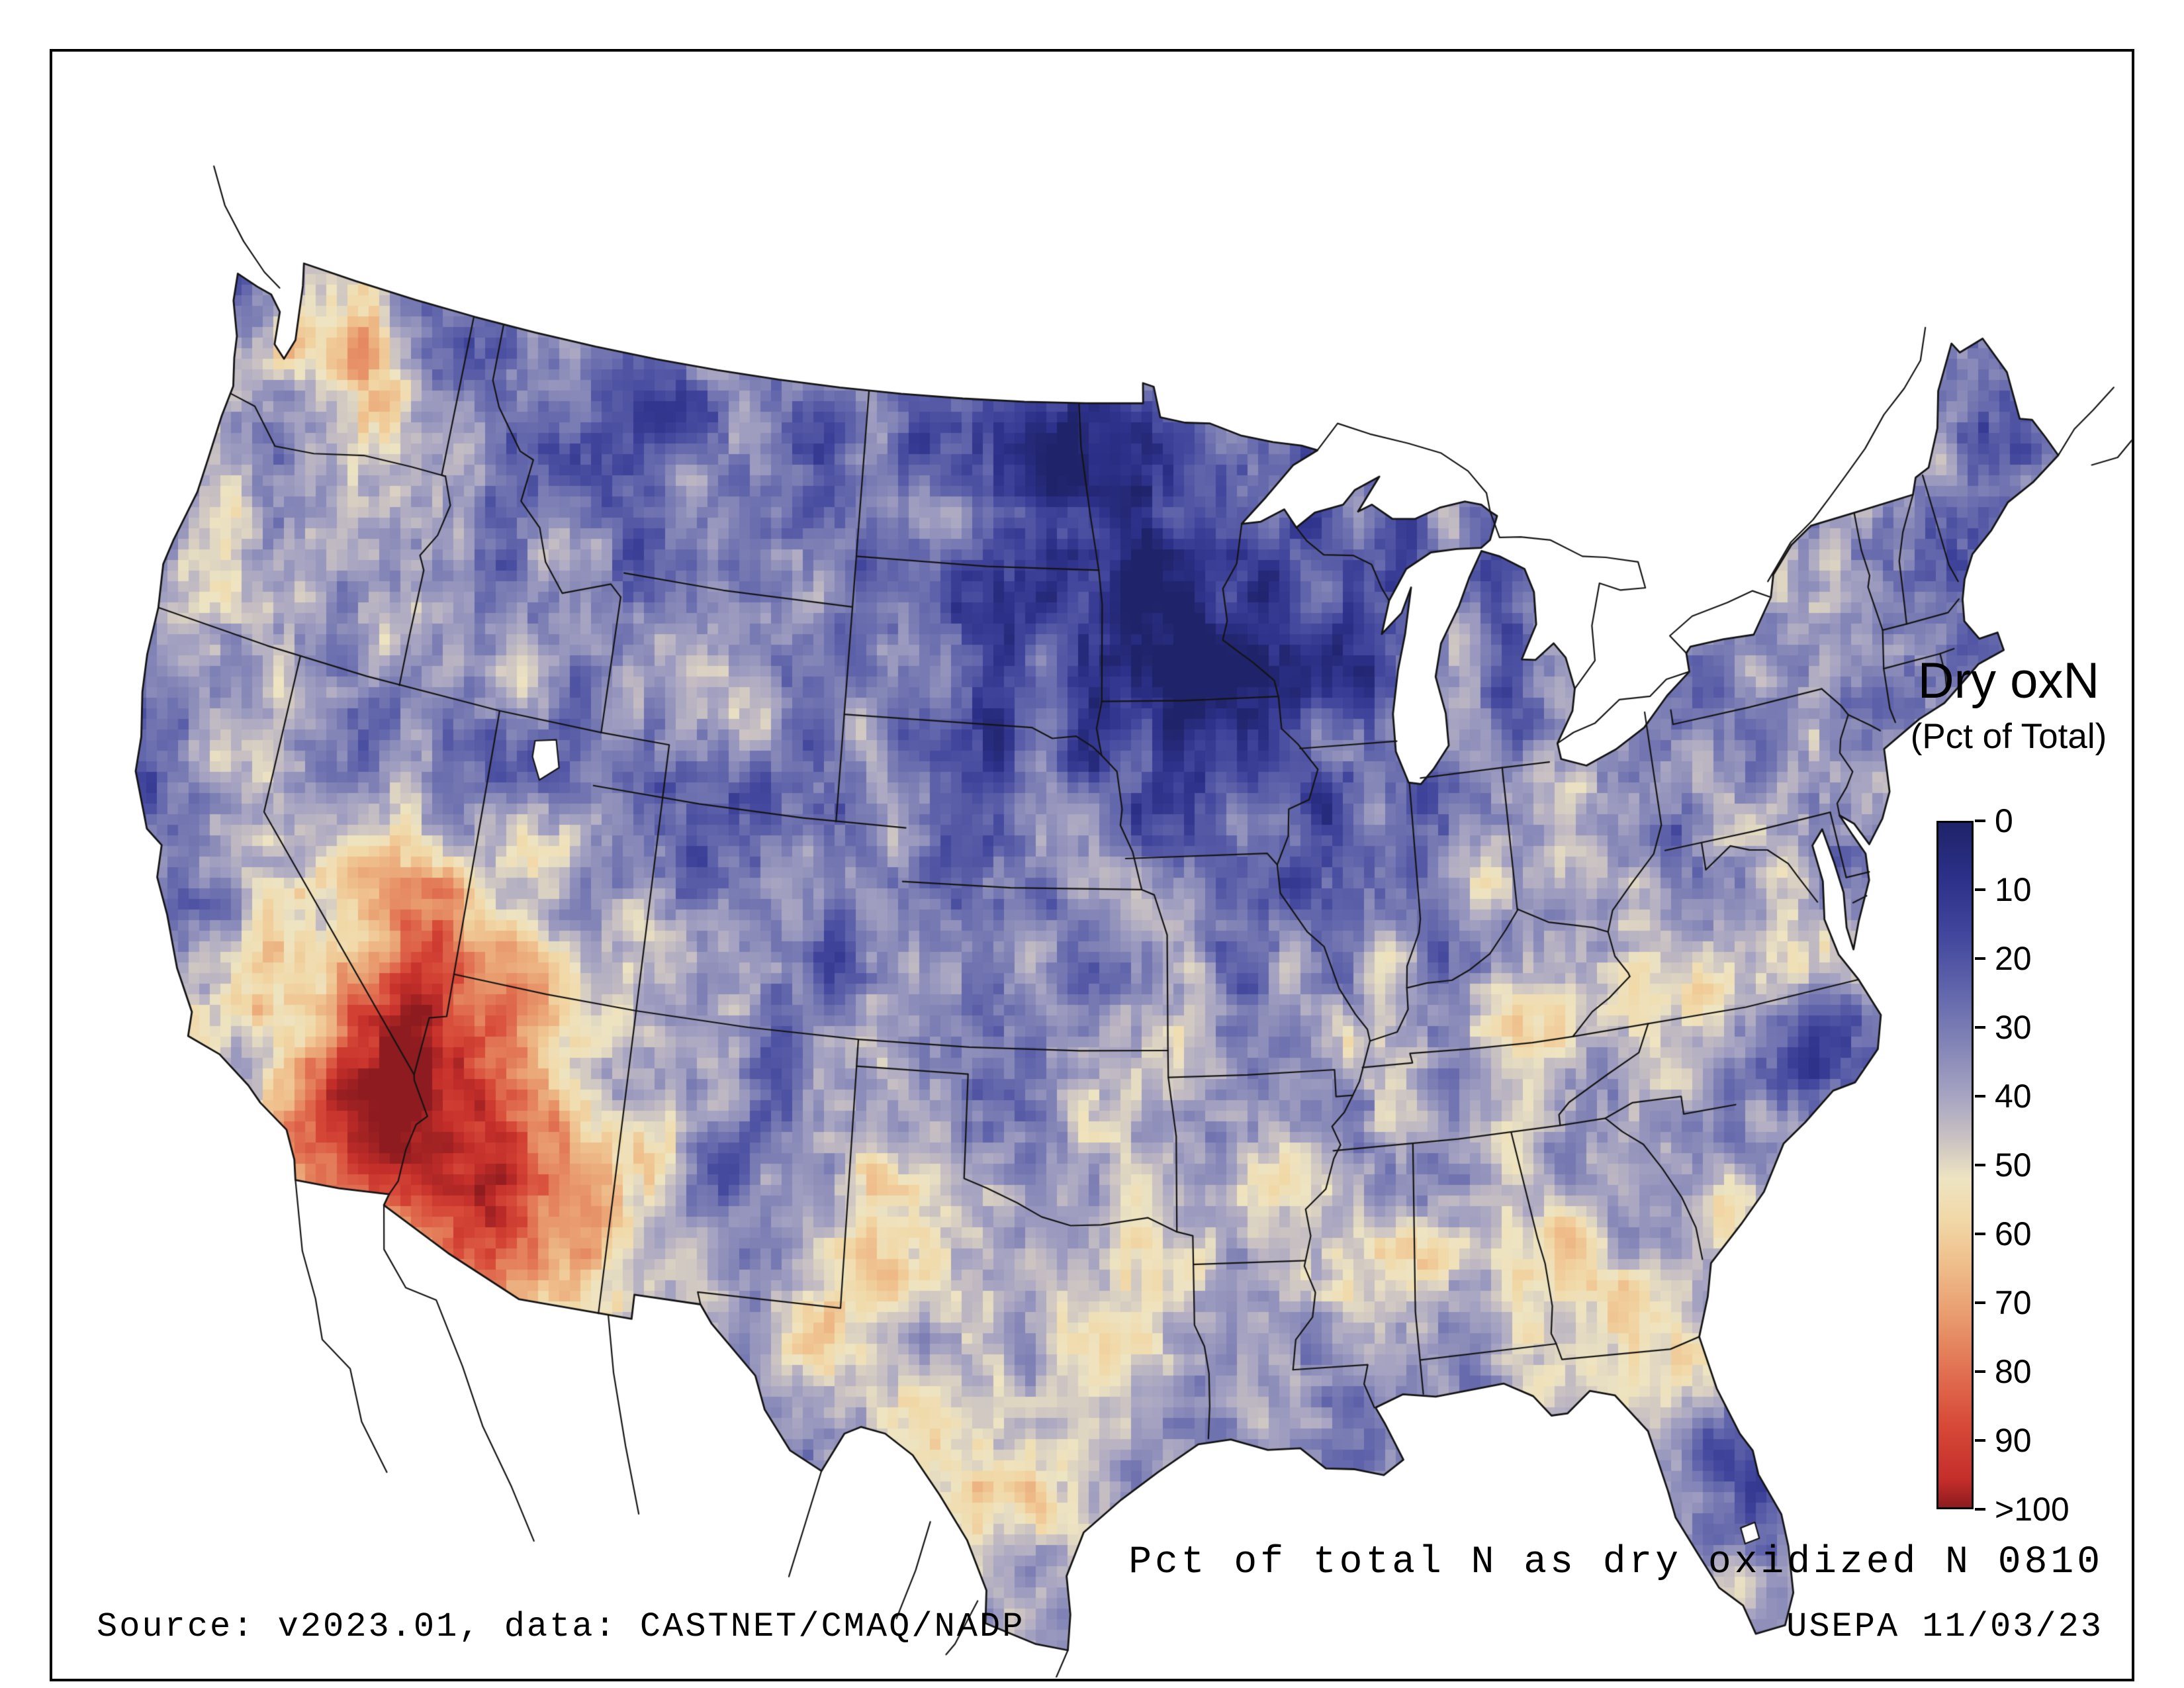 The height and width of the screenshot is (1688, 2184). I want to click on colorbar-tick-label: 30, so click(2014, 1027).